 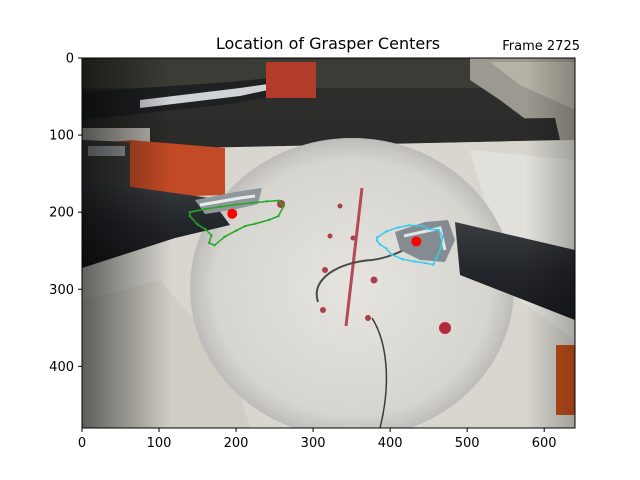 I want to click on x-axis: 0 100 200 300 400 500 600, so click(x=317, y=439).